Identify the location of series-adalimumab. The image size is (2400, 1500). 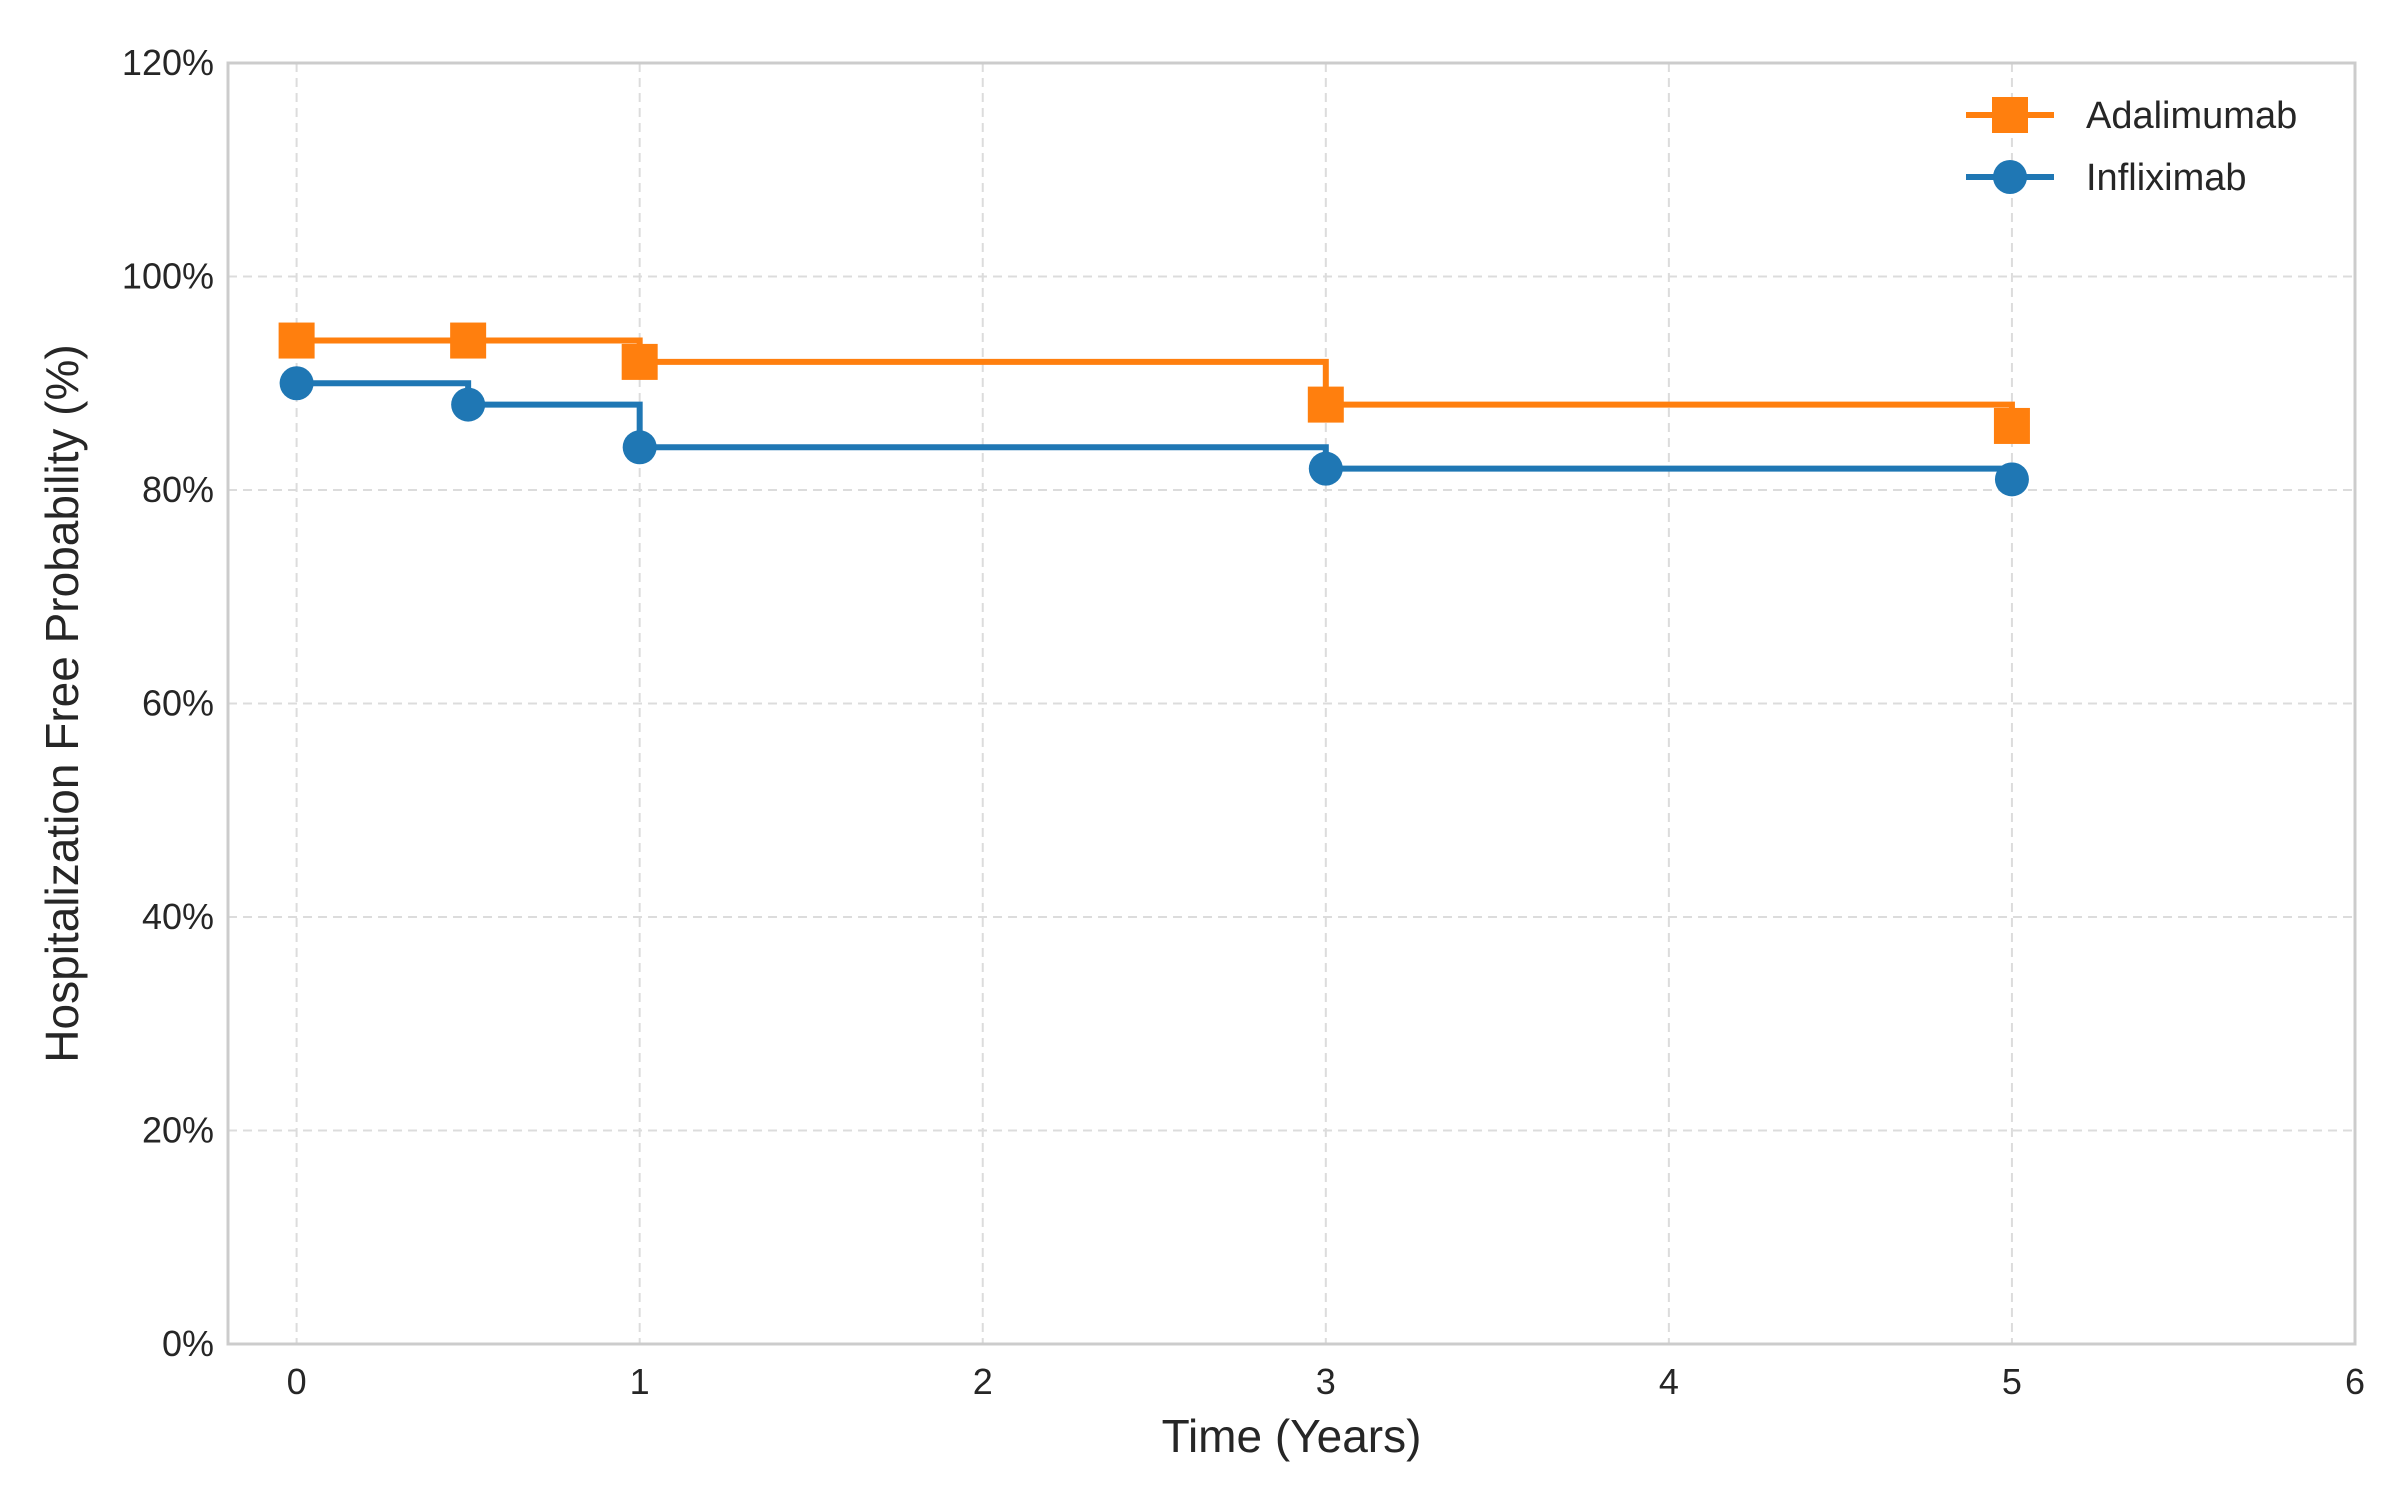
(1154, 383).